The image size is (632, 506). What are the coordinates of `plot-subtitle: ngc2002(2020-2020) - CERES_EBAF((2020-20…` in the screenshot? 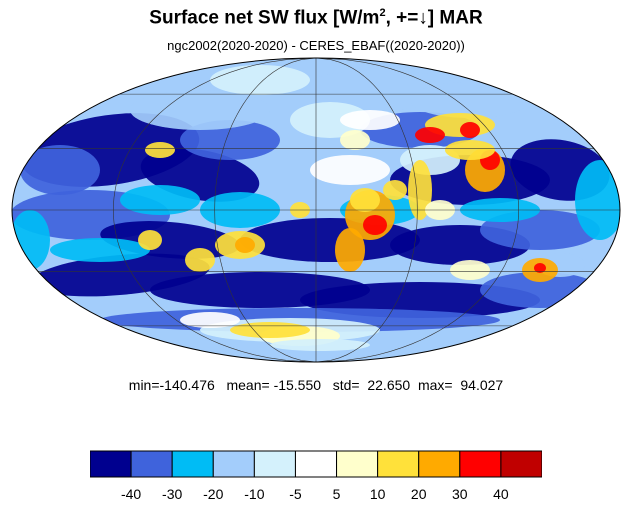 It's located at (316, 45).